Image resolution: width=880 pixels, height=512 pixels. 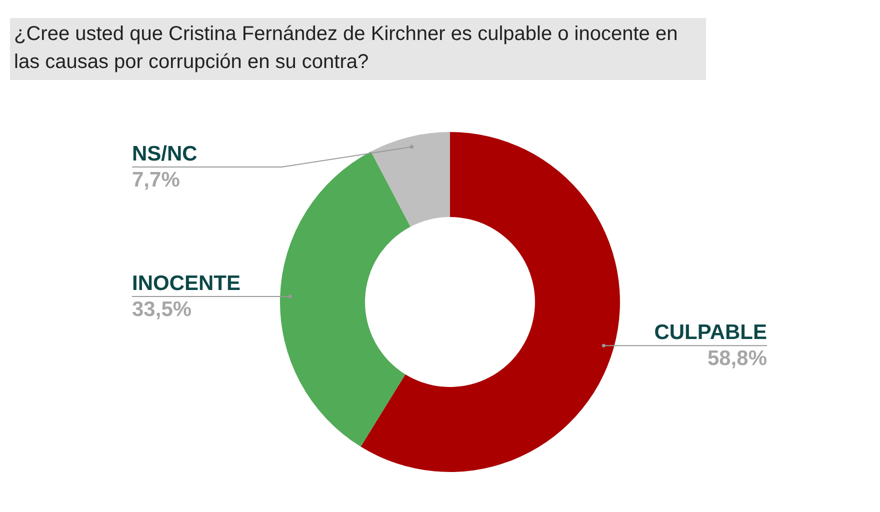 What do you see at coordinates (186, 283) in the screenshot?
I see `slice-label: INOCENTE` at bounding box center [186, 283].